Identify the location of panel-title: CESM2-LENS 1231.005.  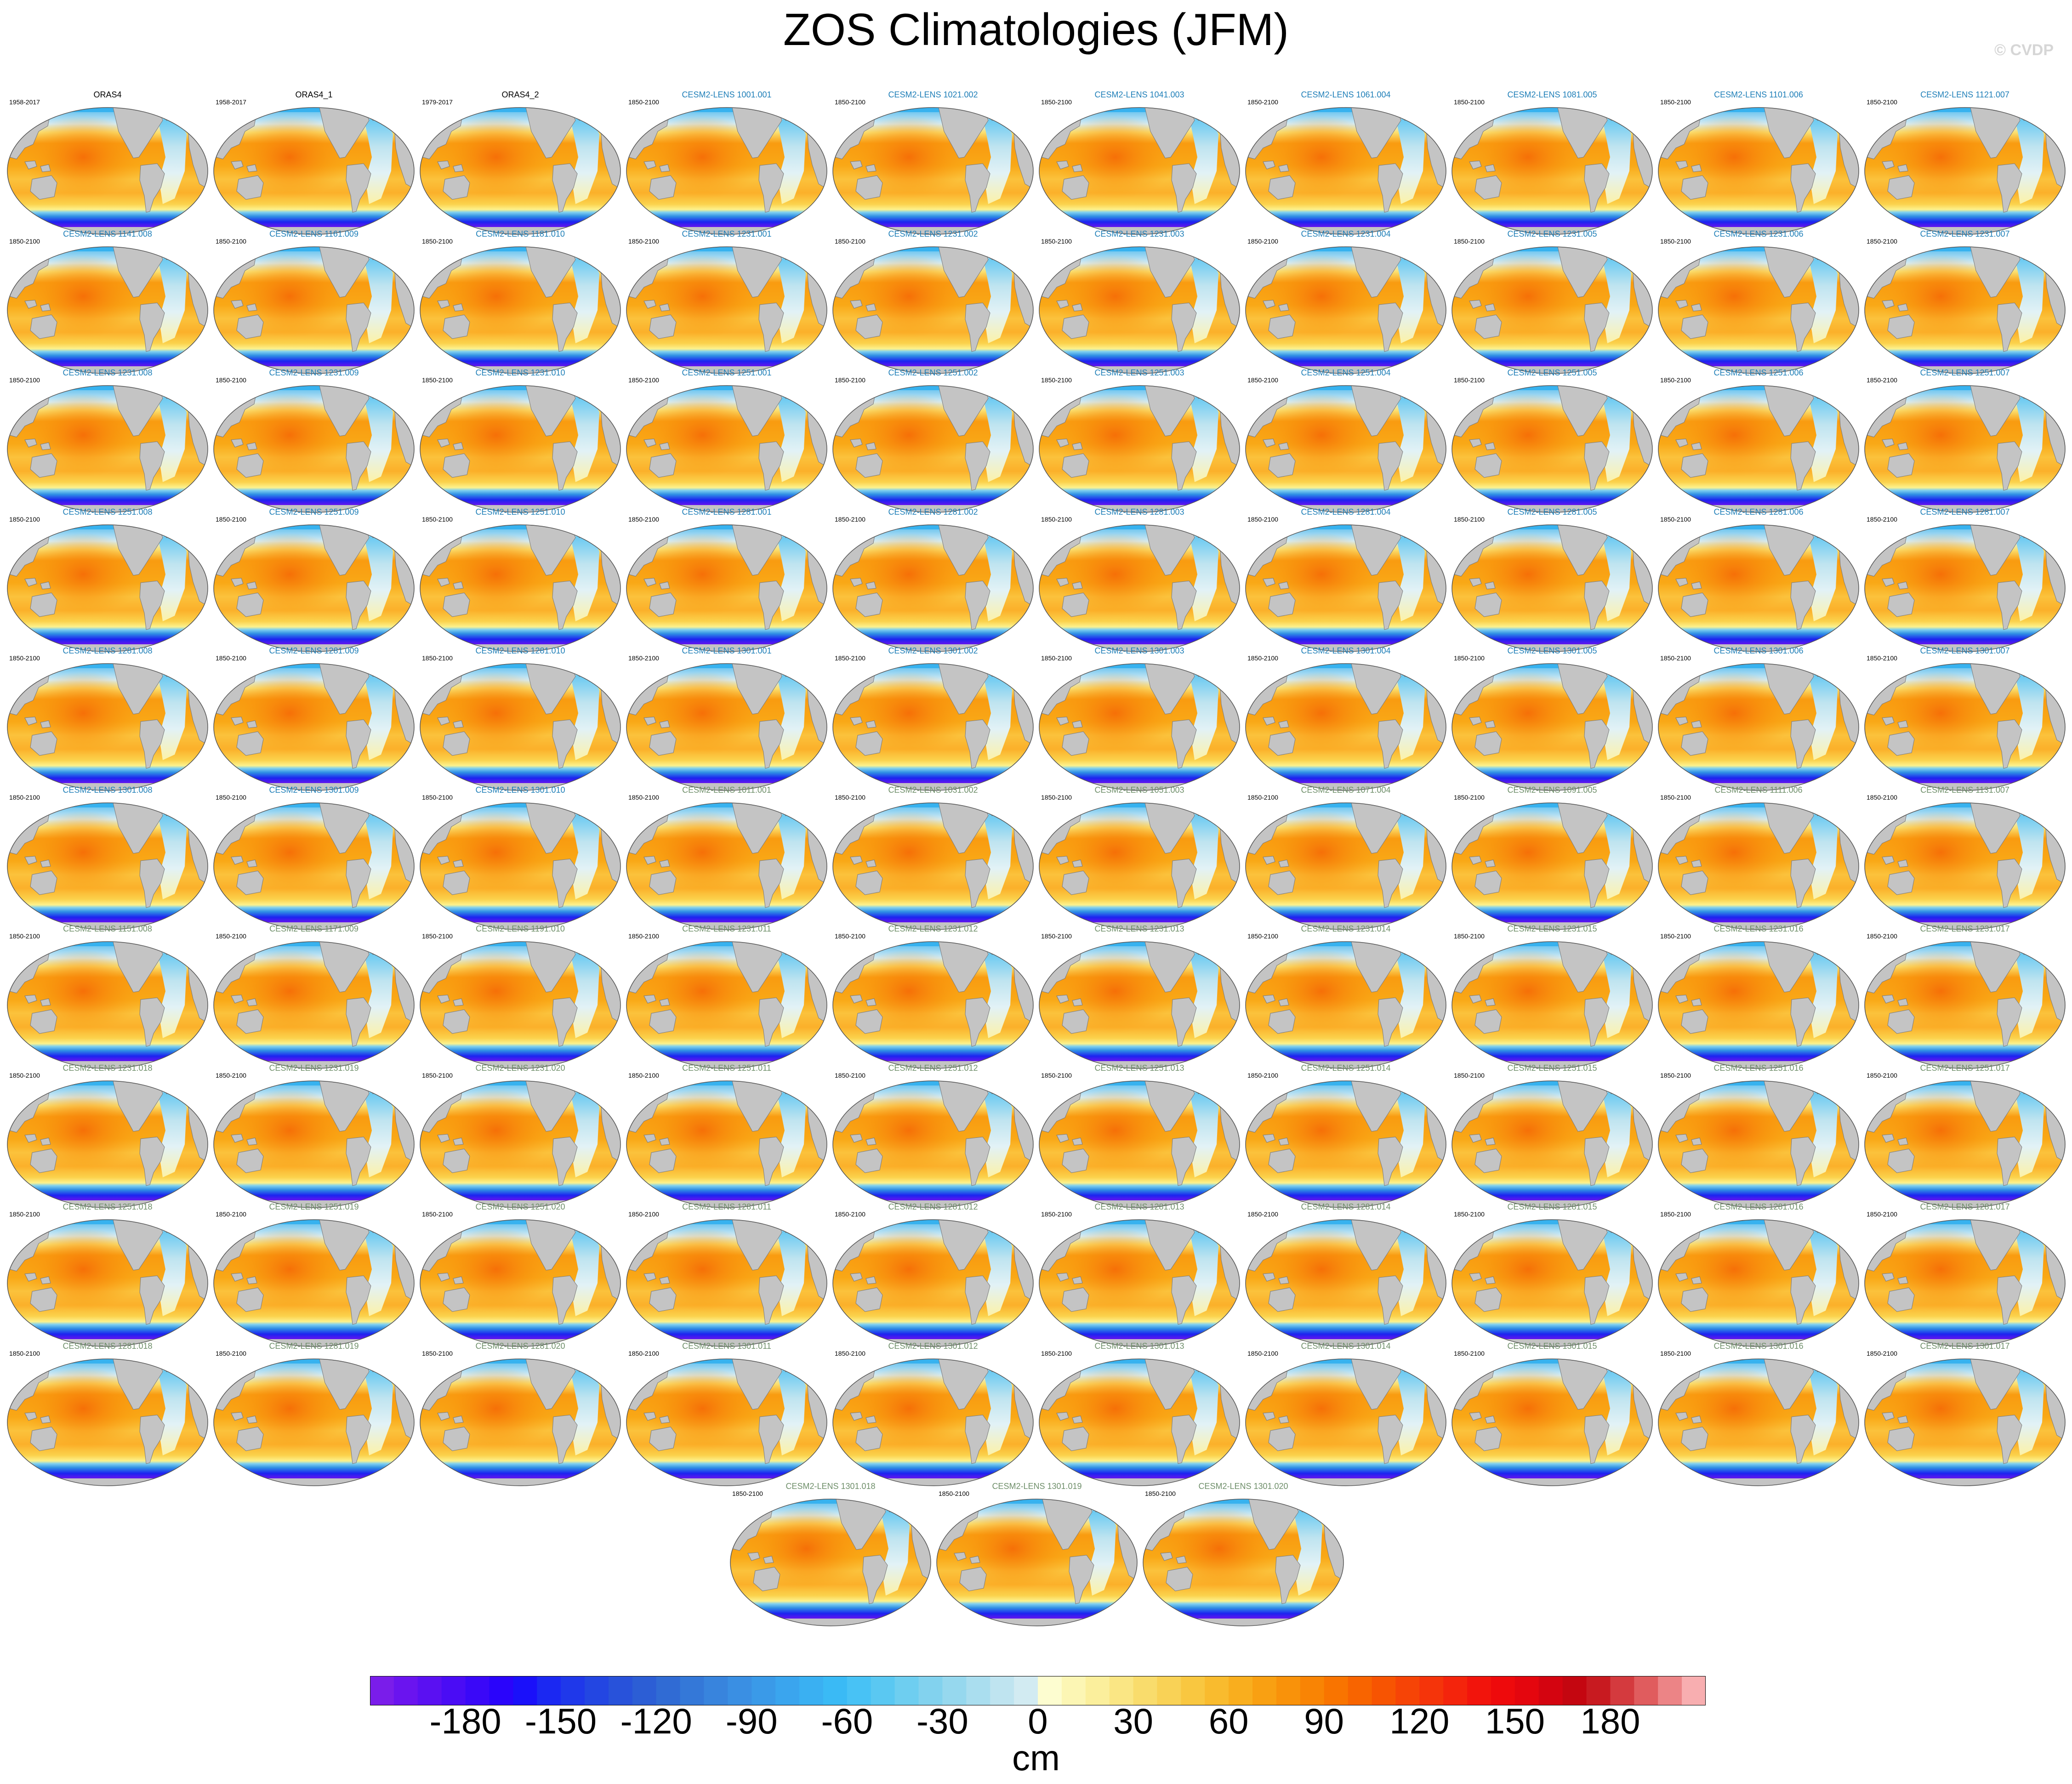
(1552, 234).